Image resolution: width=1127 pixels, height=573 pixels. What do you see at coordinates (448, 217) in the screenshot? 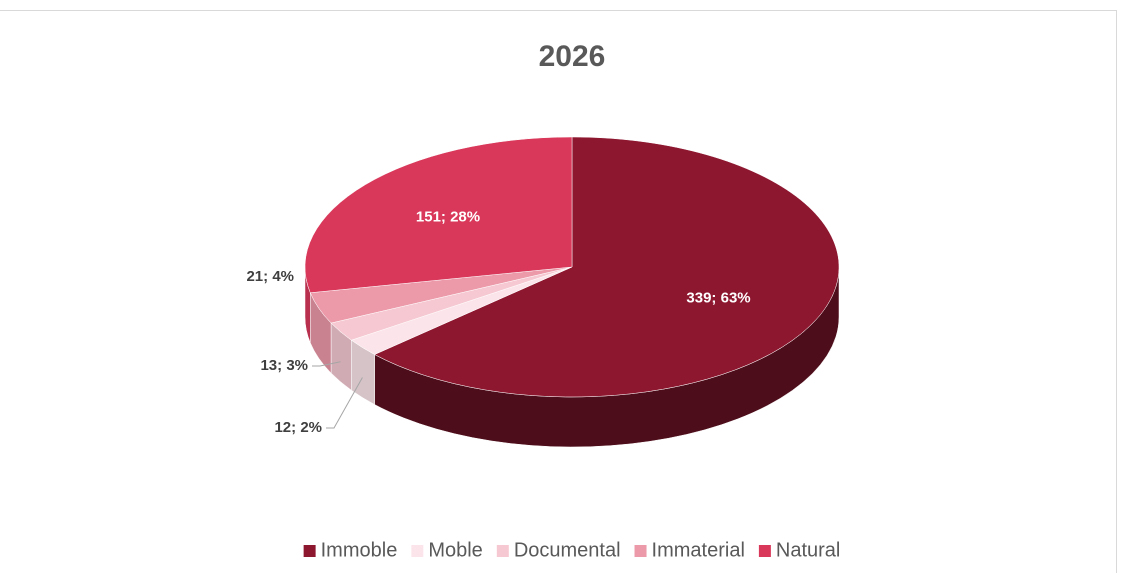
I see `data-label: 151; 28%` at bounding box center [448, 217].